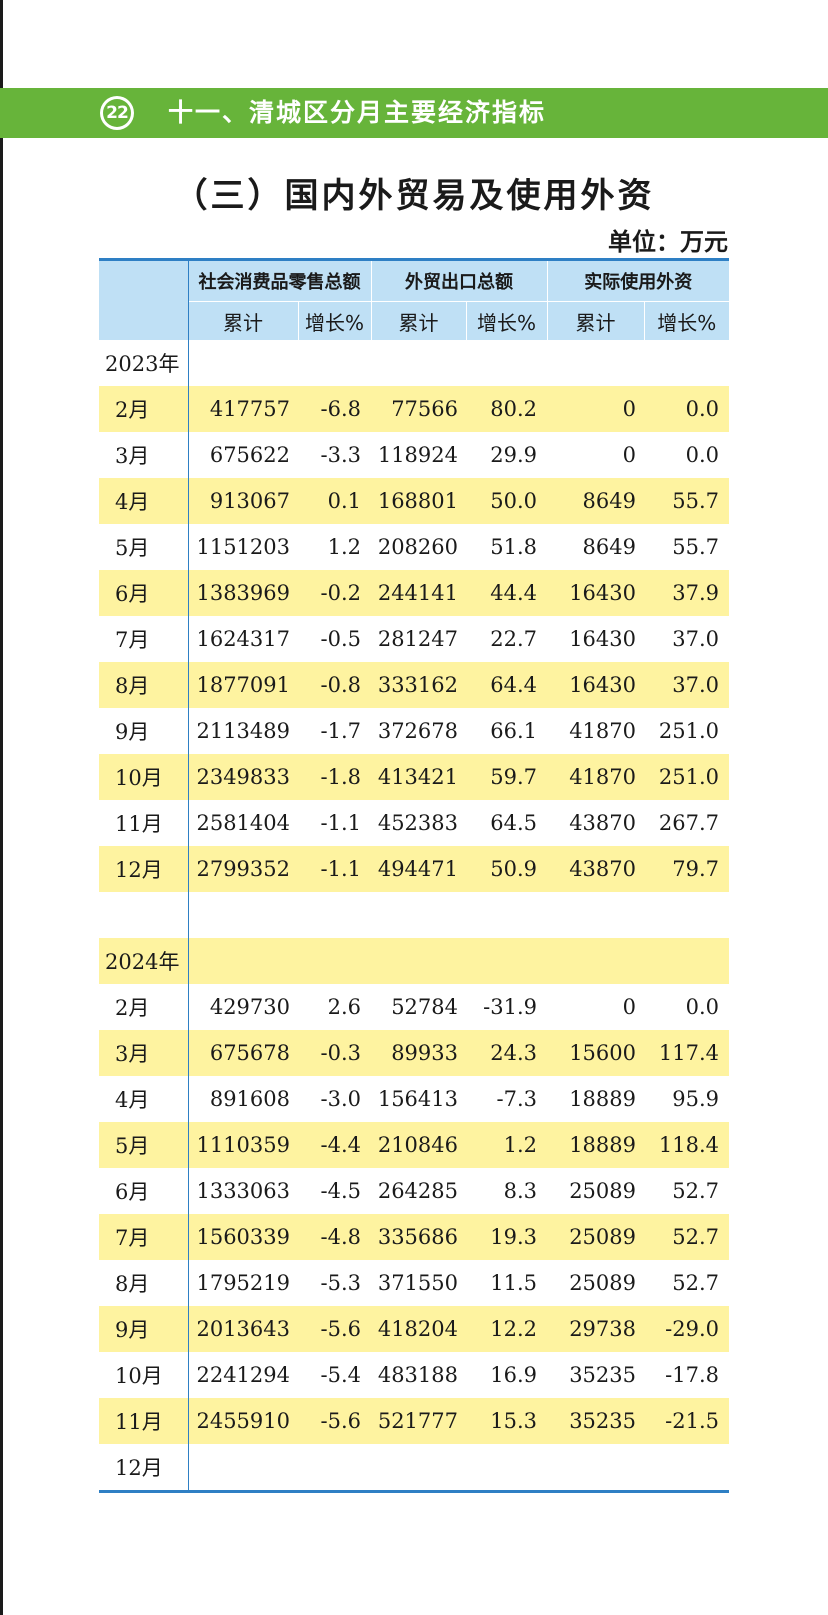  Describe the element at coordinates (418, 1145) in the screenshot. I see `cell-export-cumulative: 210846` at that location.